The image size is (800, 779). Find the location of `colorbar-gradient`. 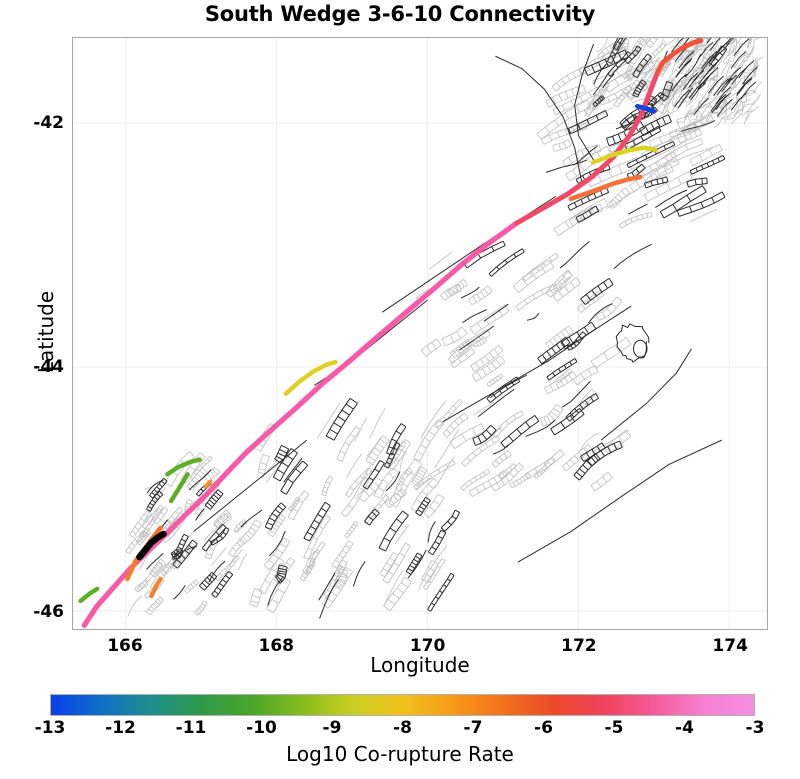

colorbar-gradient is located at coordinates (402, 705).